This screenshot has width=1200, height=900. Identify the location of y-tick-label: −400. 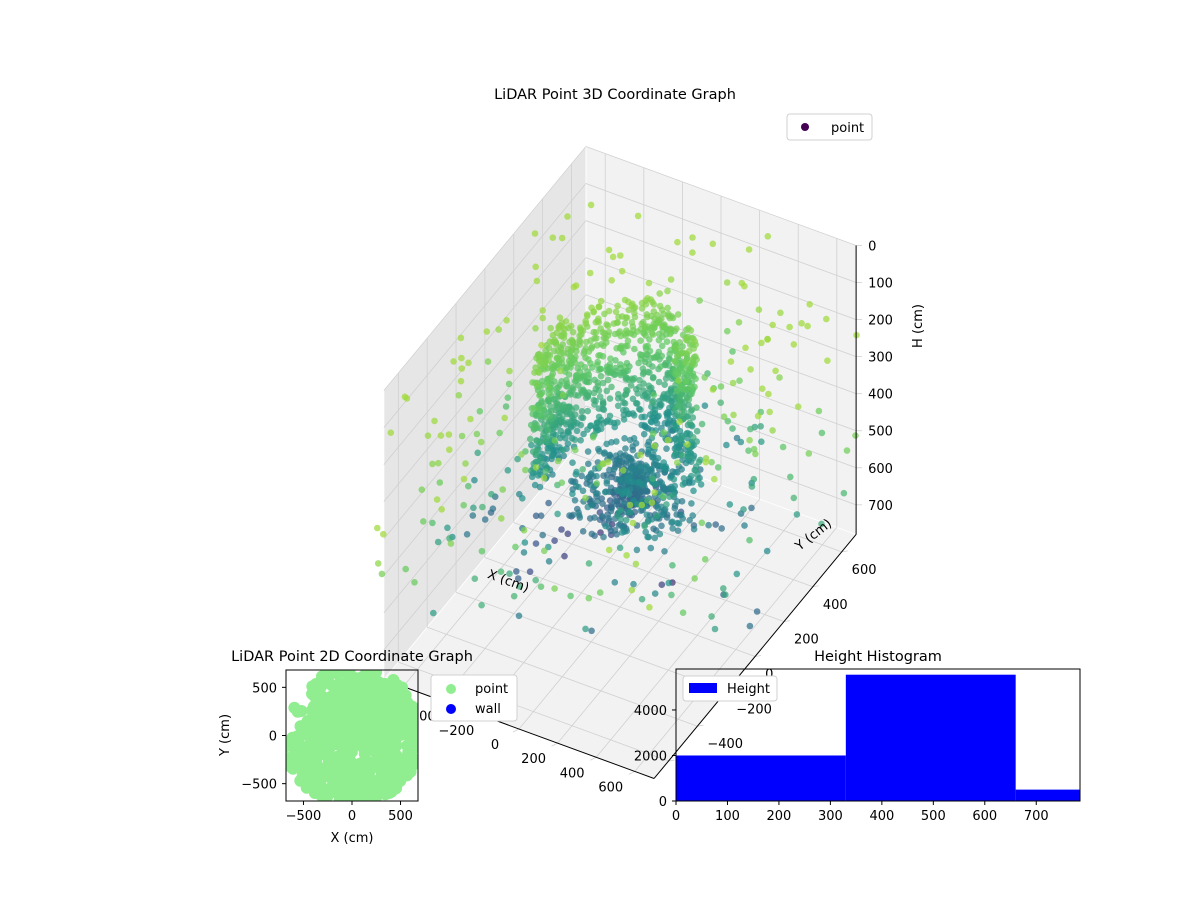
(725, 744).